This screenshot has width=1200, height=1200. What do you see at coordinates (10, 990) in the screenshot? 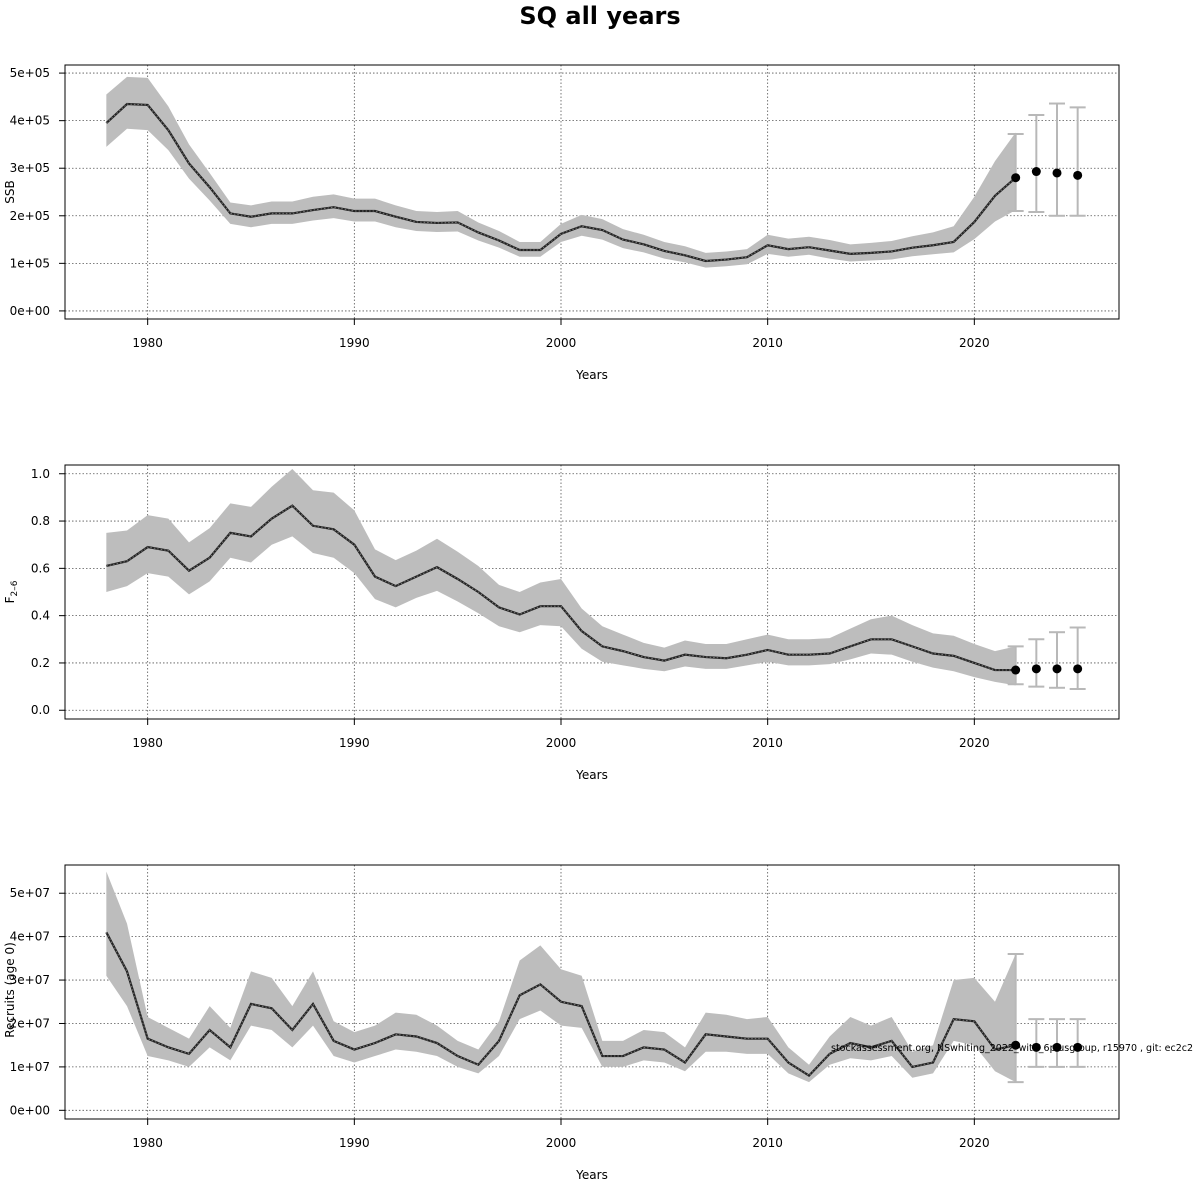
I see `recruits-y-axis-title: Recruits (age 0)` at bounding box center [10, 990].